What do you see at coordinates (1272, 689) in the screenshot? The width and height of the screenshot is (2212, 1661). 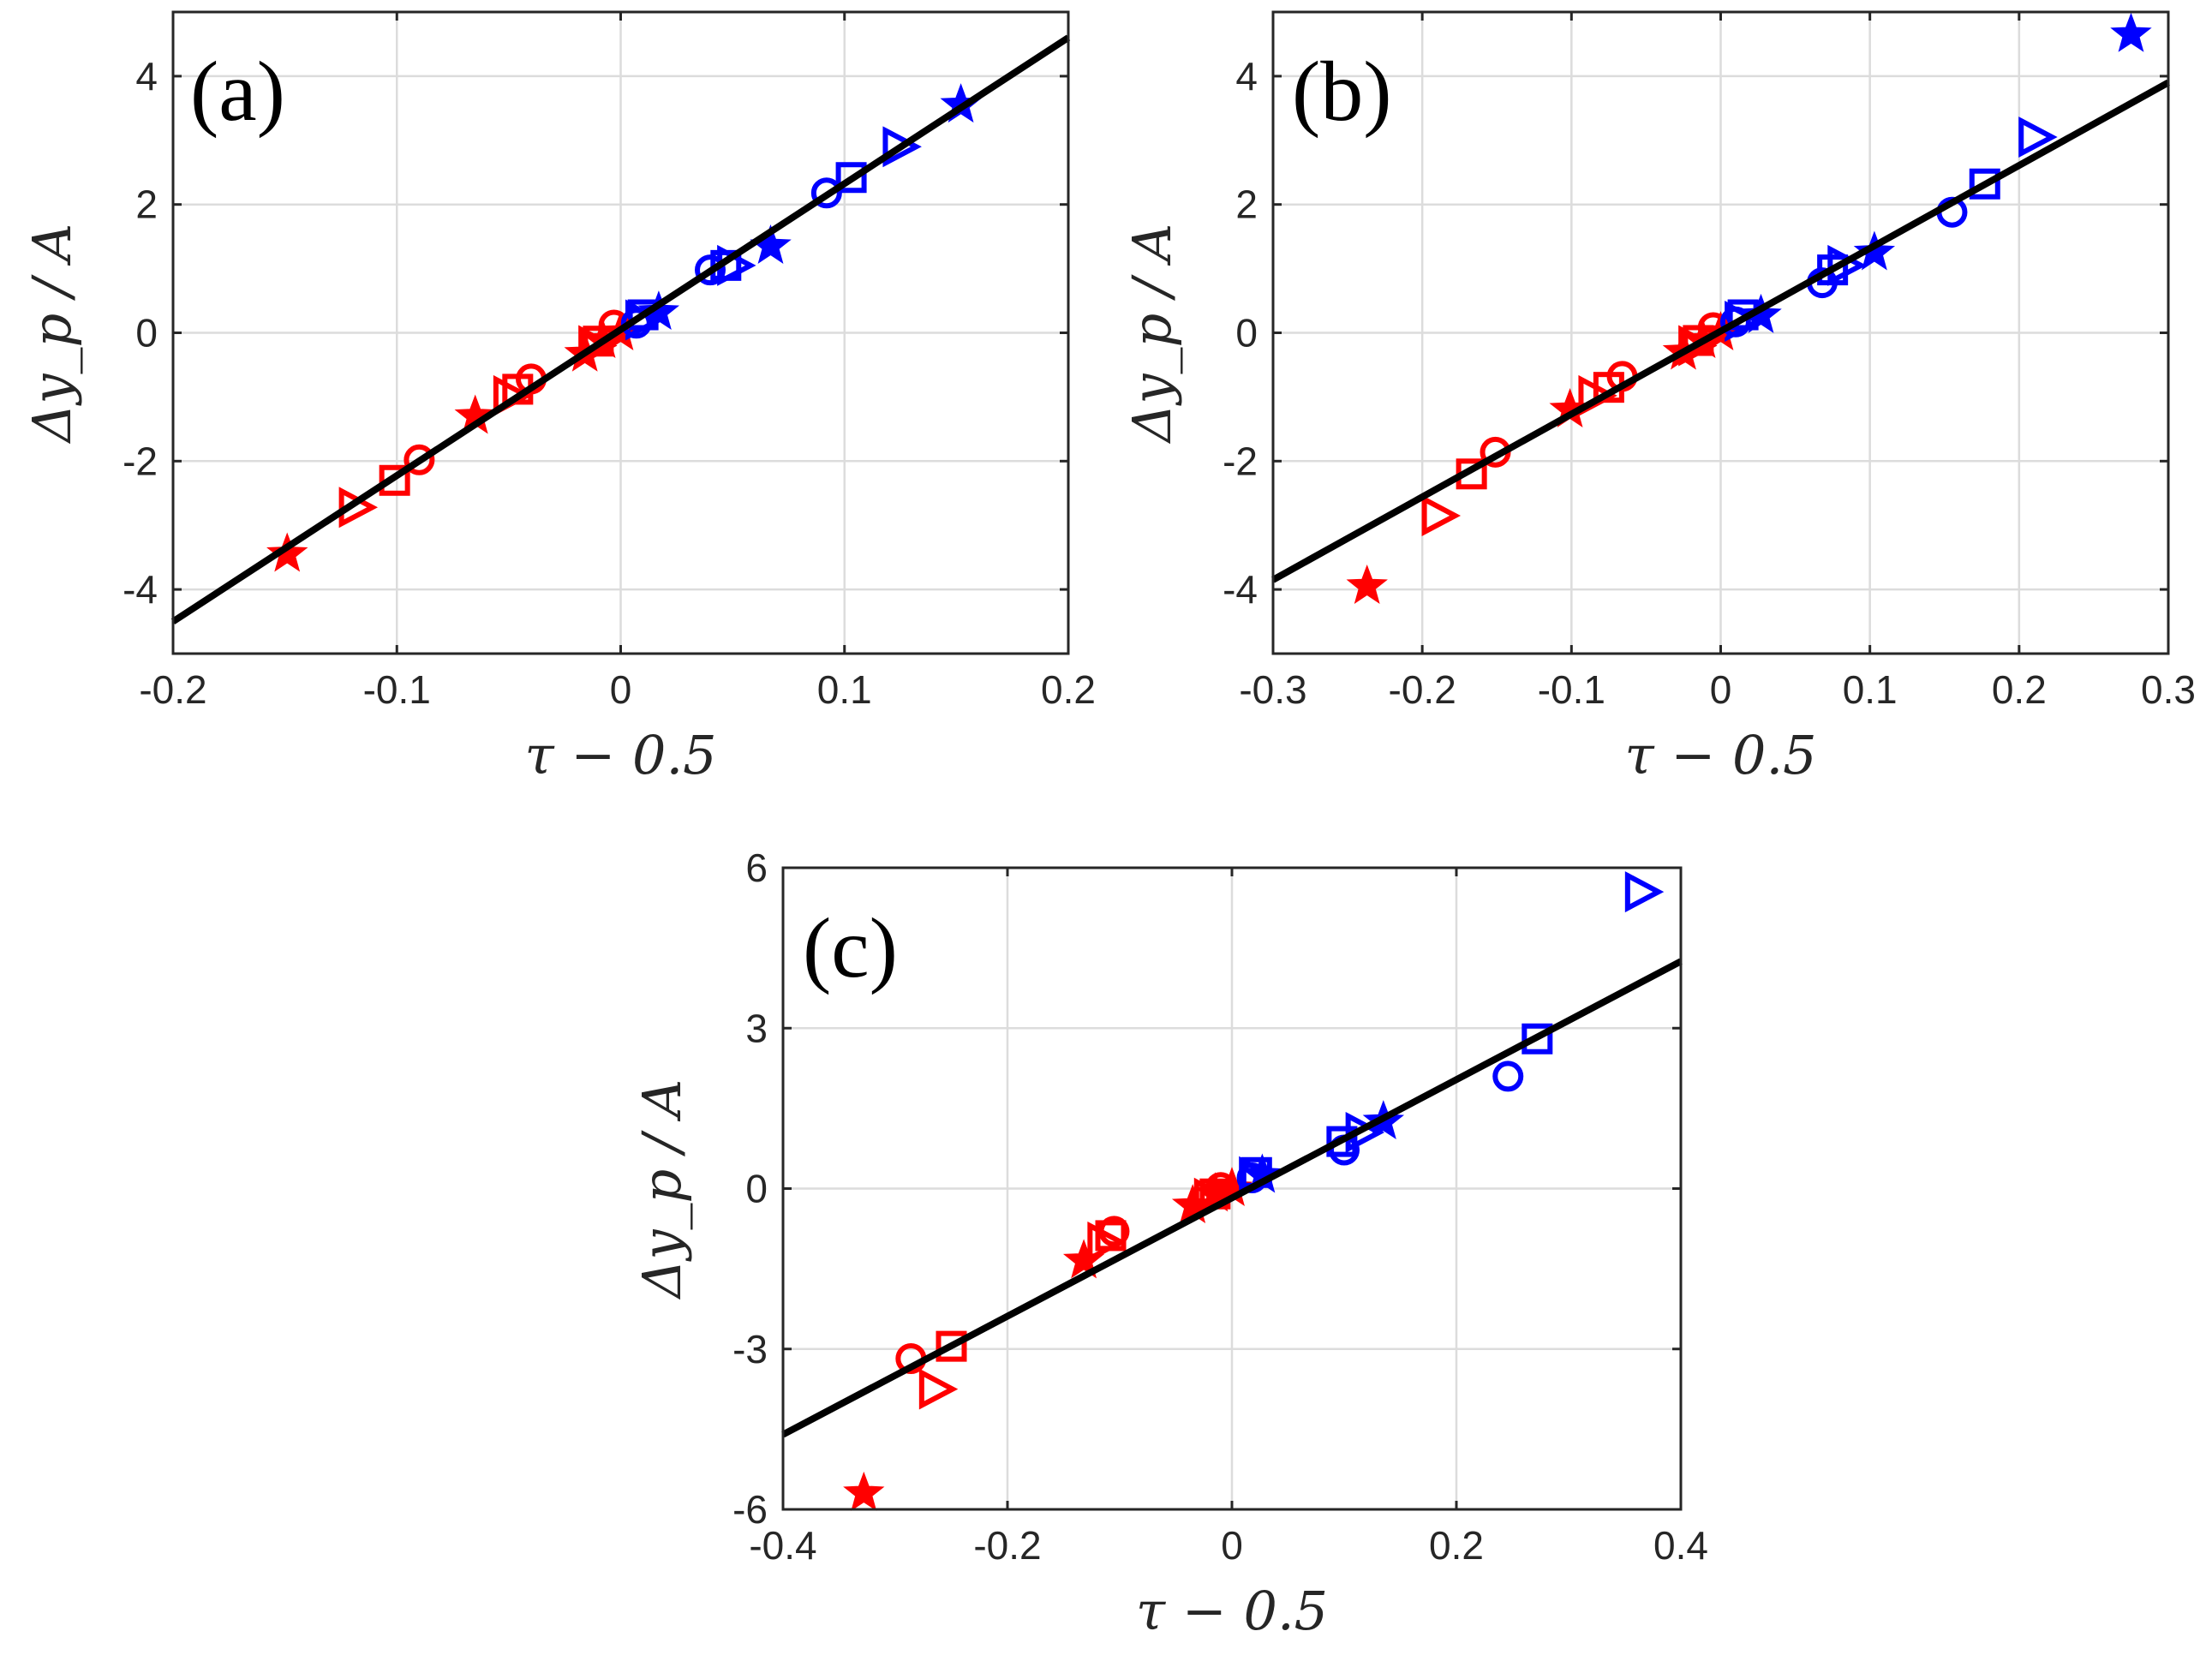 I see `x-tick-label: -0.3` at bounding box center [1272, 689].